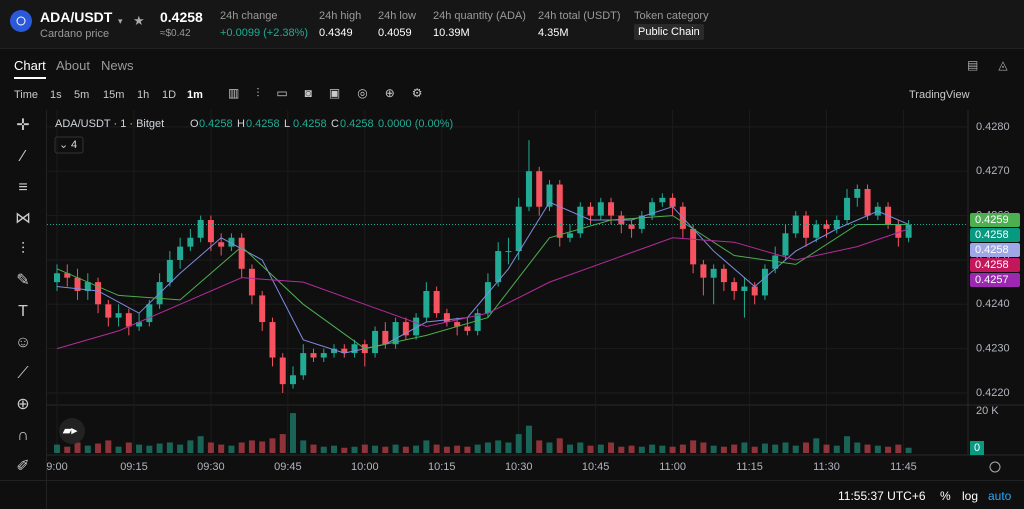  I want to click on status-bar, so click(512, 480).